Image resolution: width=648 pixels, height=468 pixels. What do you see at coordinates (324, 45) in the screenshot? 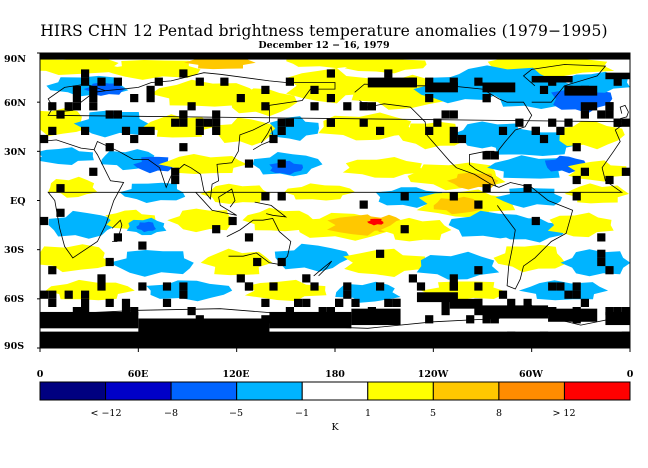
I see `map-subtitle: December 12 − 16, 1979` at bounding box center [324, 45].